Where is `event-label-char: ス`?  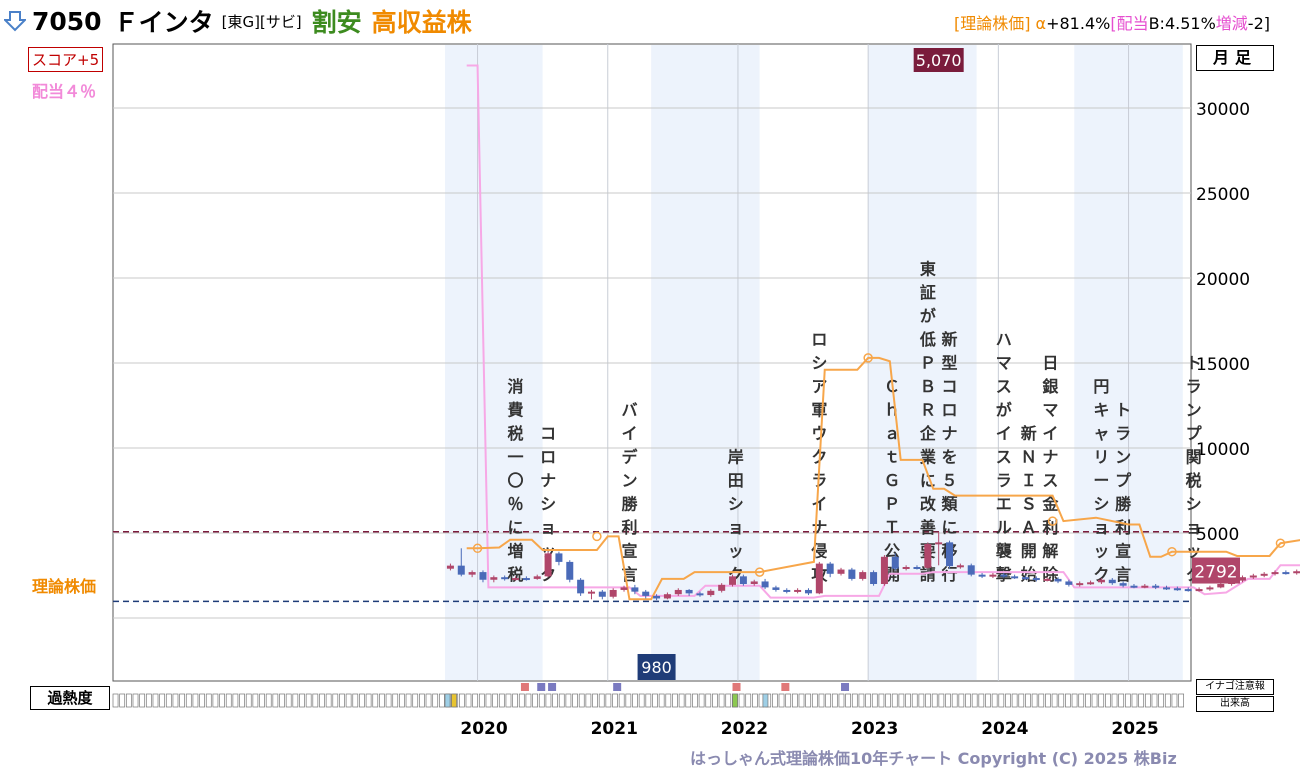 event-label-char: ス is located at coordinates (1050, 480).